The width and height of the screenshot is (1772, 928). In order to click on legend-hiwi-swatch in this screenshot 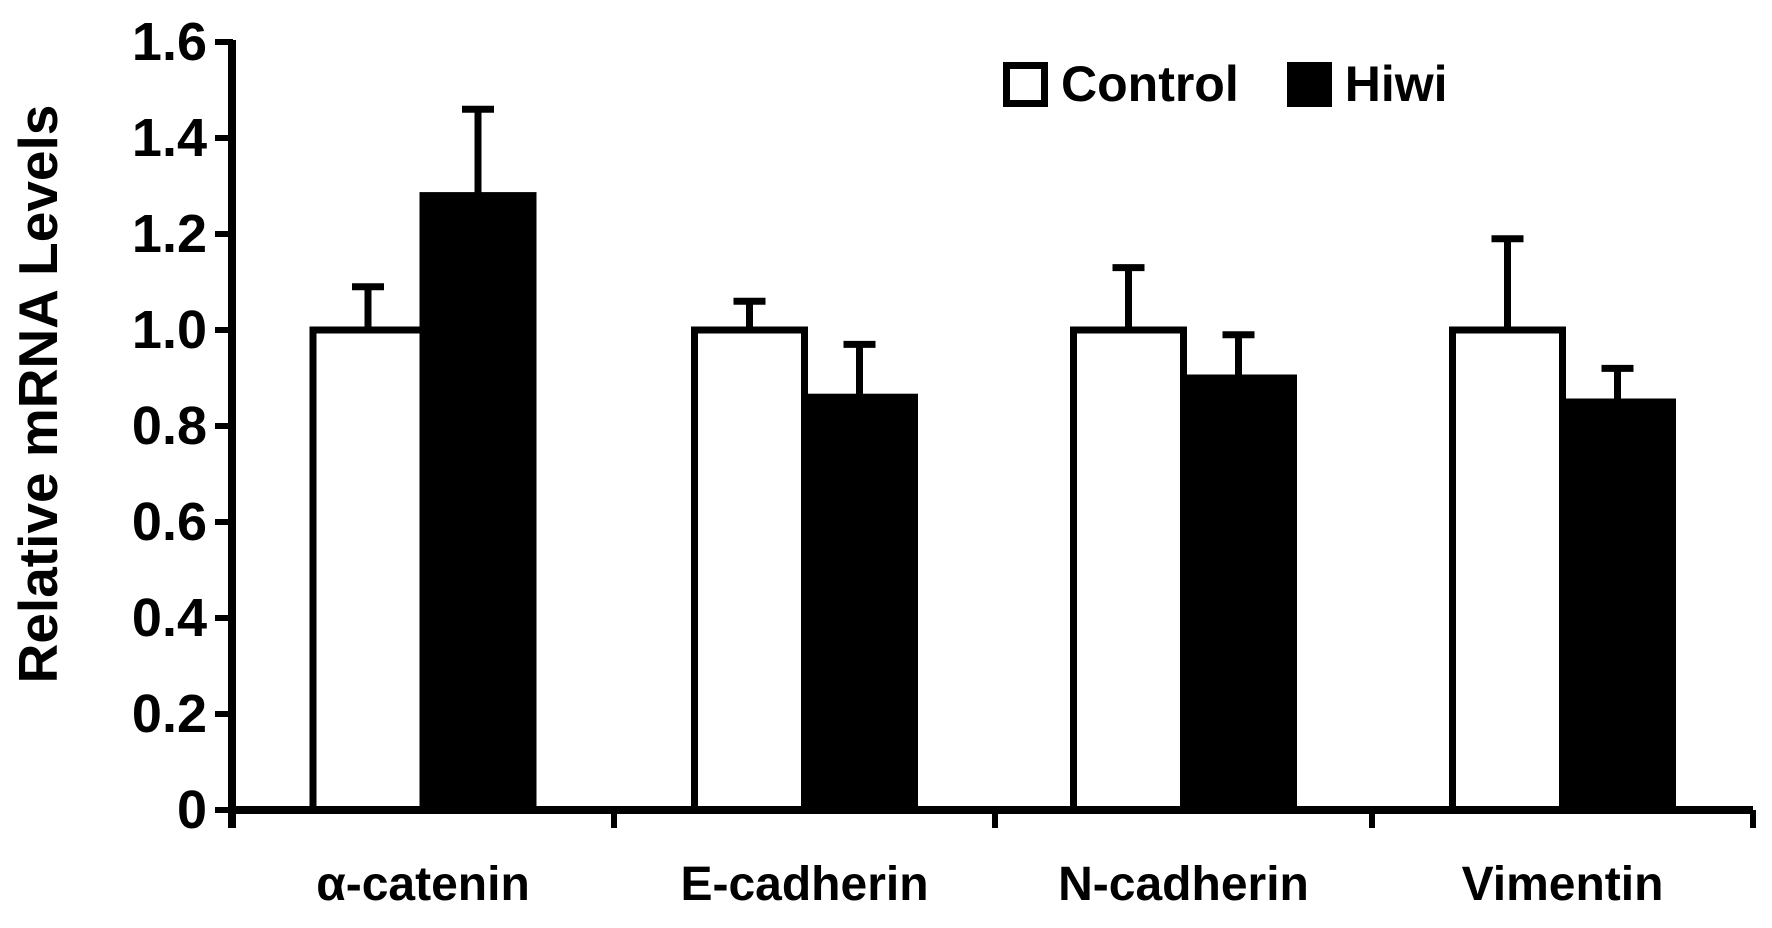, I will do `click(1309, 84)`.